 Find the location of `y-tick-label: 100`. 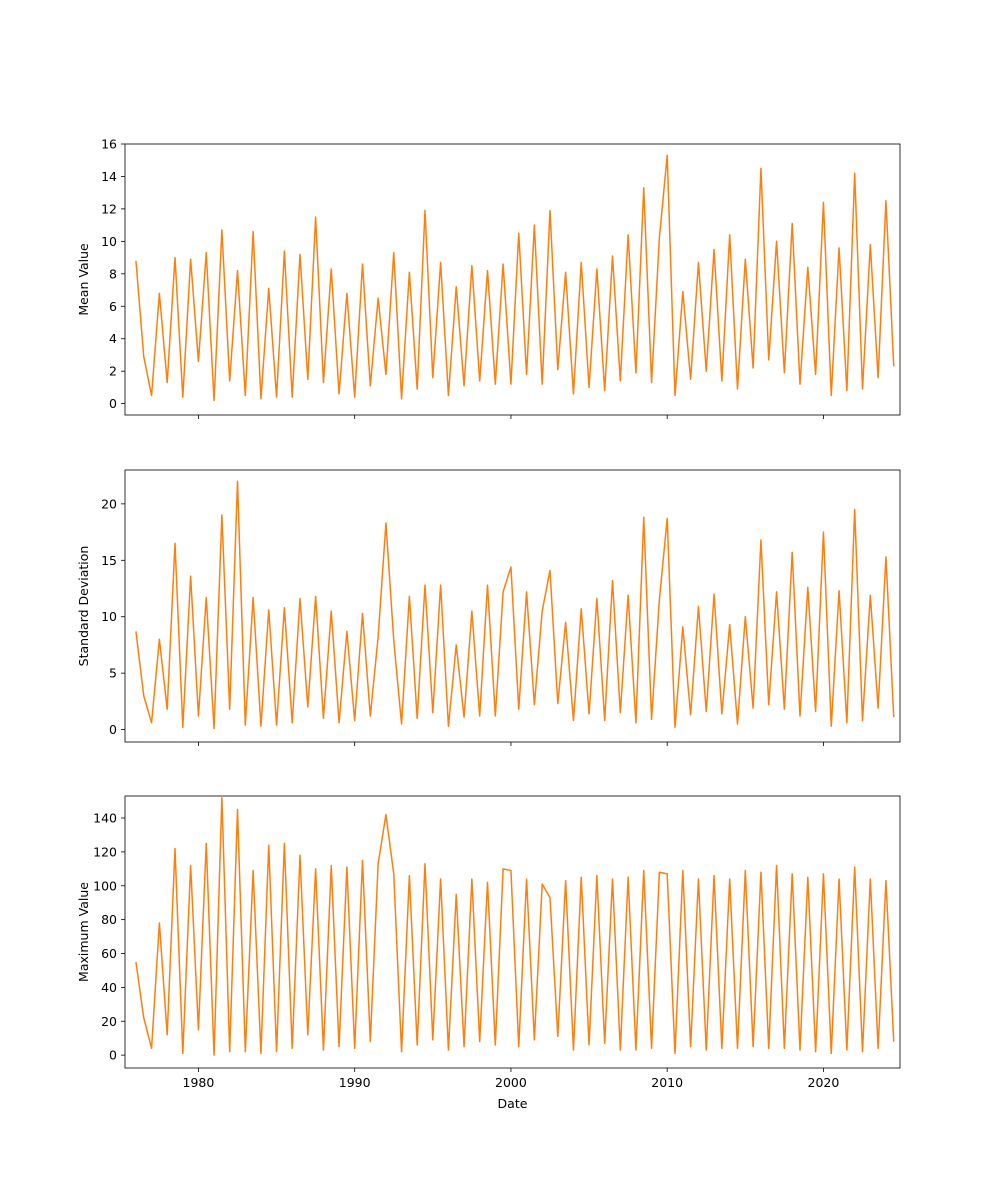

y-tick-label: 100 is located at coordinates (105, 885).